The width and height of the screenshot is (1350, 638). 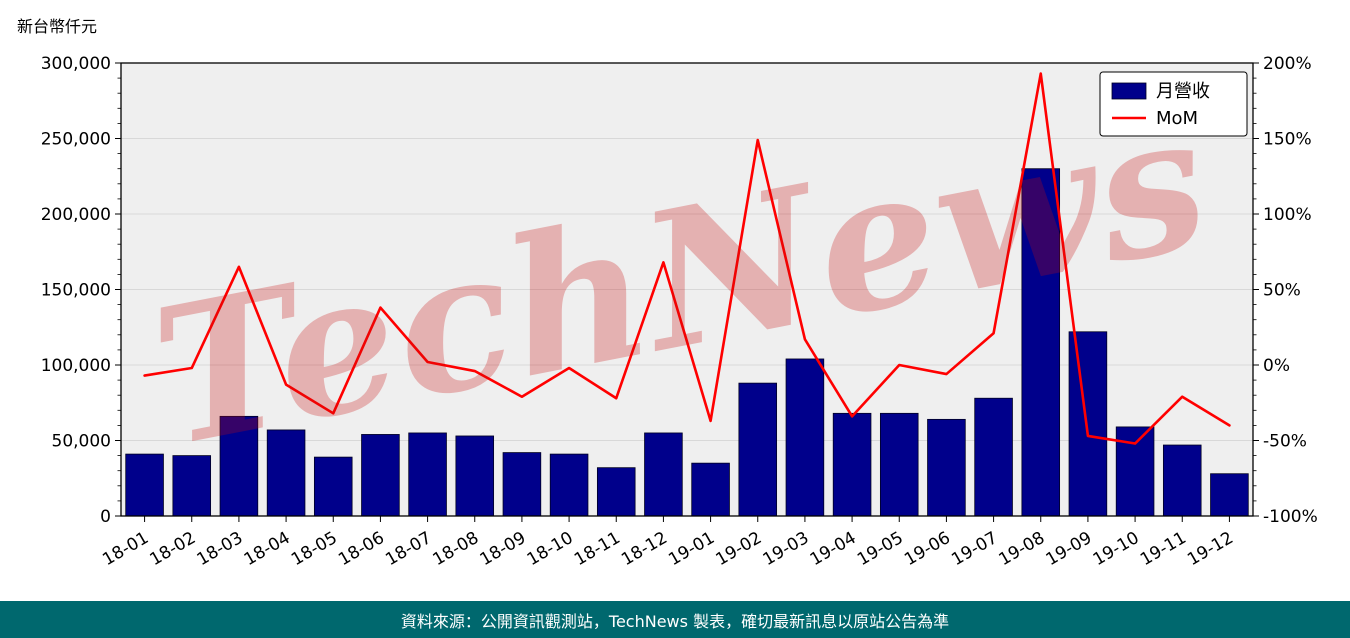 I want to click on right-tick-label: 50%, so click(x=1282, y=291).